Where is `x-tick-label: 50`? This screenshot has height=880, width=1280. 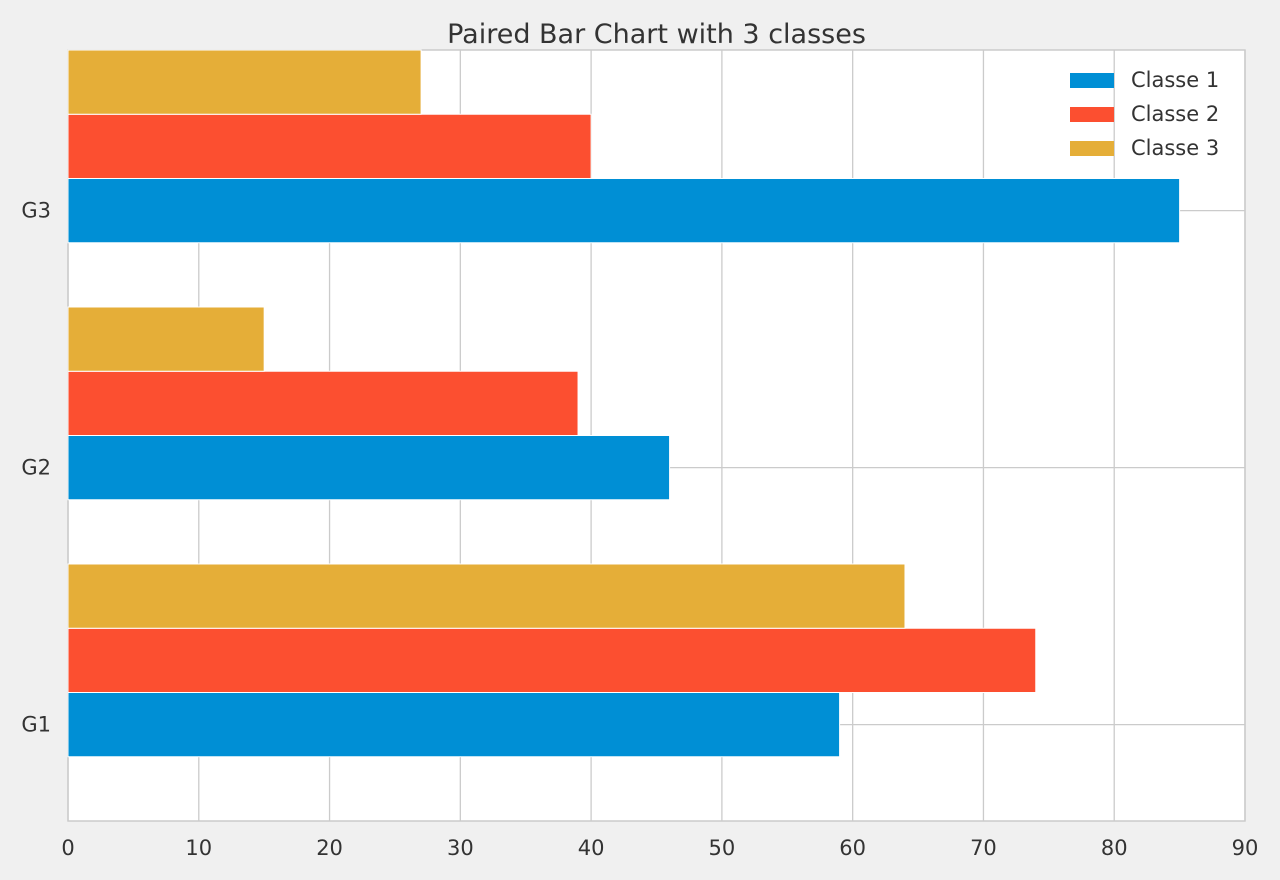
x-tick-label: 50 is located at coordinates (722, 848).